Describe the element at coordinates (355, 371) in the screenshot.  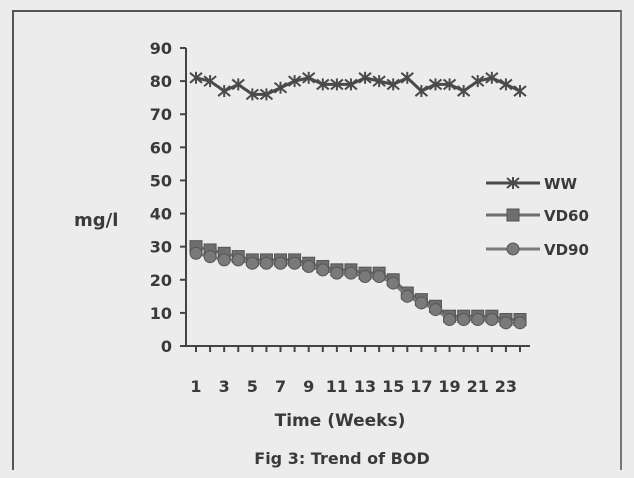
I see `x-axis-ticks: 1 3 5 7 9 11 13 15 17 19 21 23` at that location.